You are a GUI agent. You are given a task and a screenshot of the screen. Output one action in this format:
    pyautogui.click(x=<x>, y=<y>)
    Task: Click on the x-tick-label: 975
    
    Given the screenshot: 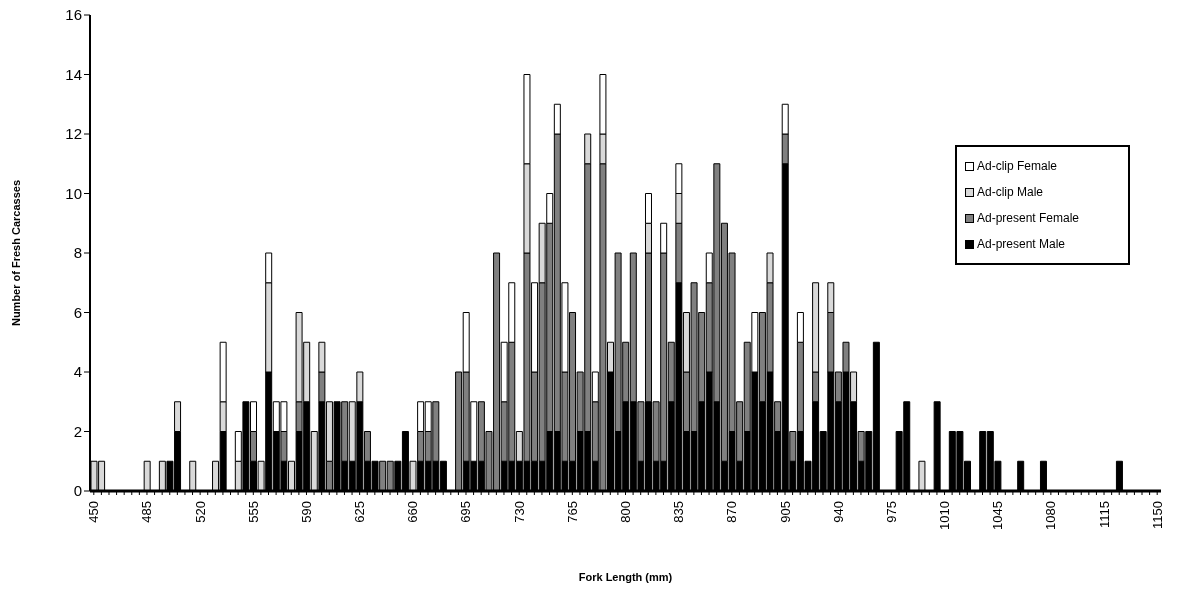 What is the action you would take?
    pyautogui.click(x=891, y=512)
    